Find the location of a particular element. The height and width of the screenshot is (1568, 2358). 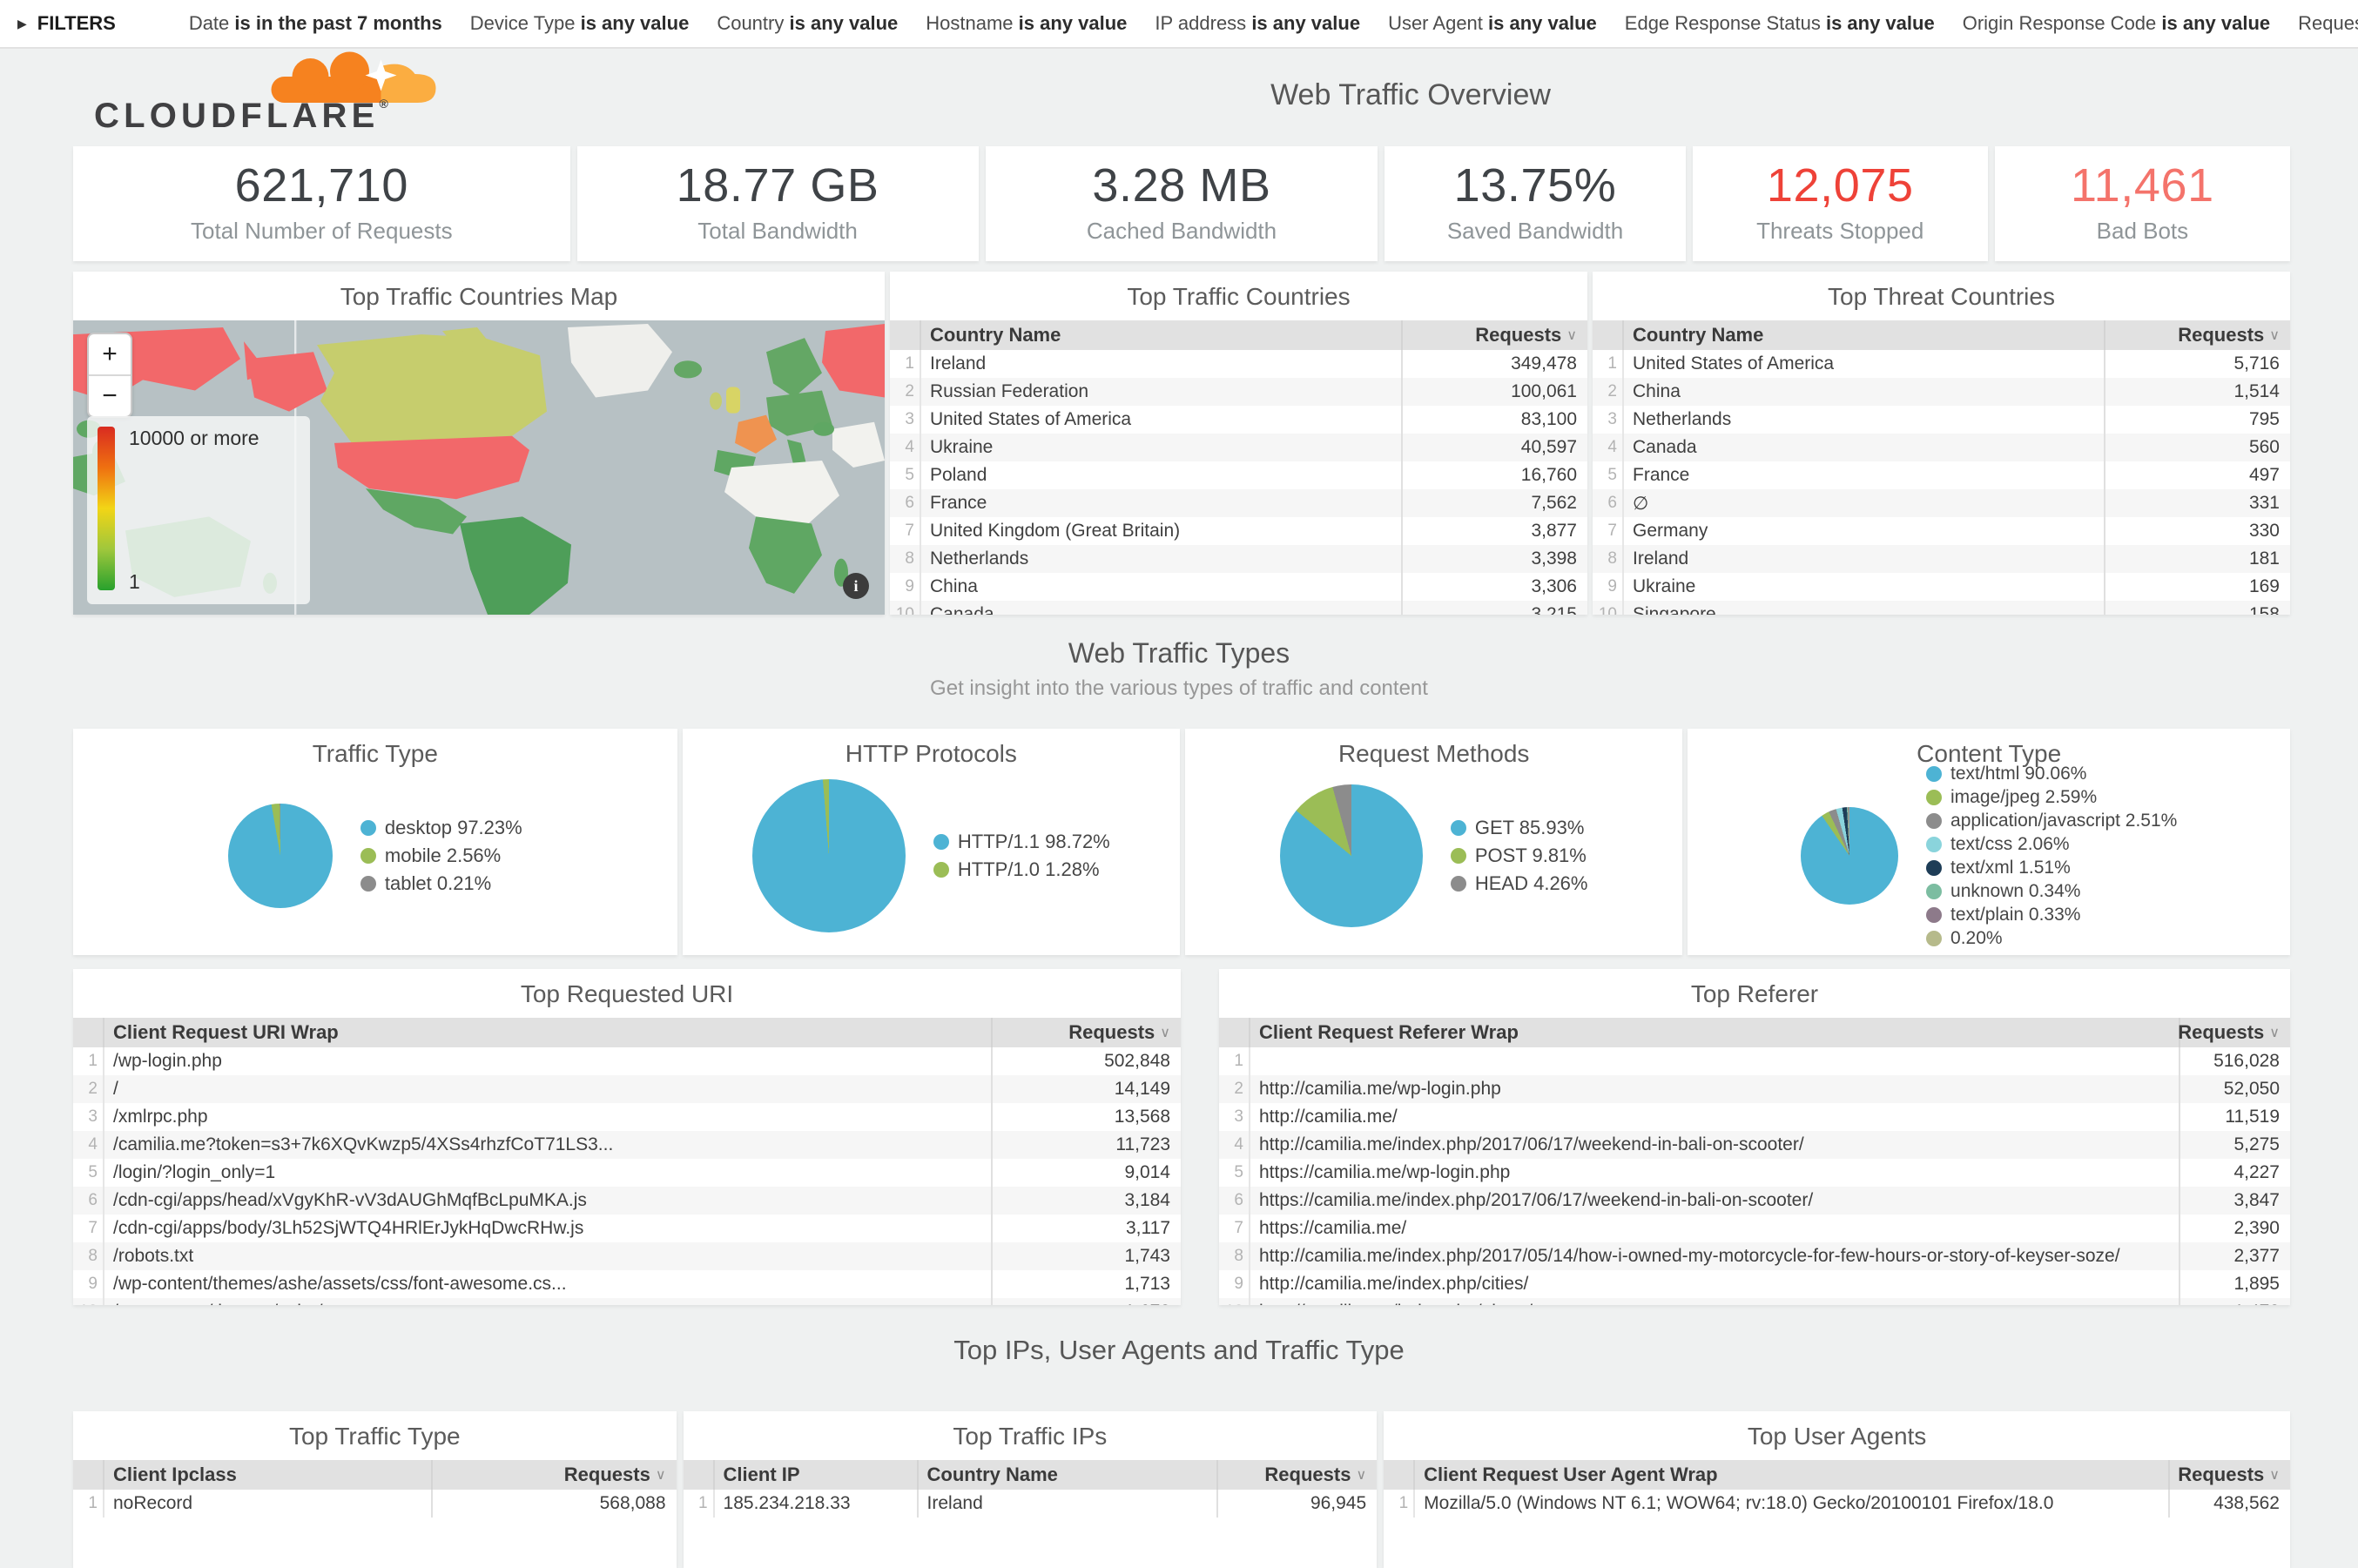

requests-cell: 52,050 is located at coordinates (2234, 1089).